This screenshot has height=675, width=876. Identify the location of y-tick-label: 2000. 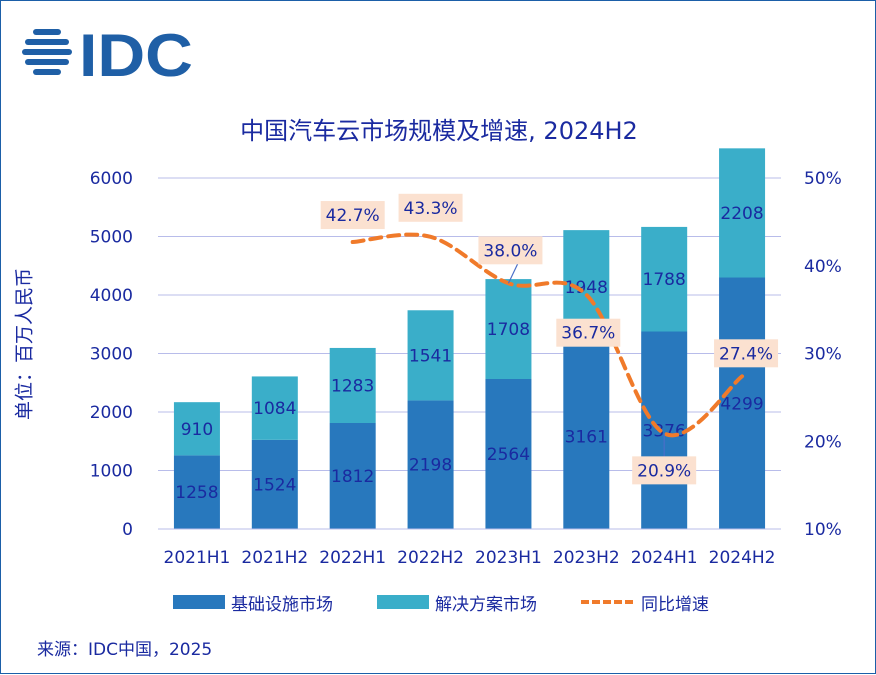
(111, 413).